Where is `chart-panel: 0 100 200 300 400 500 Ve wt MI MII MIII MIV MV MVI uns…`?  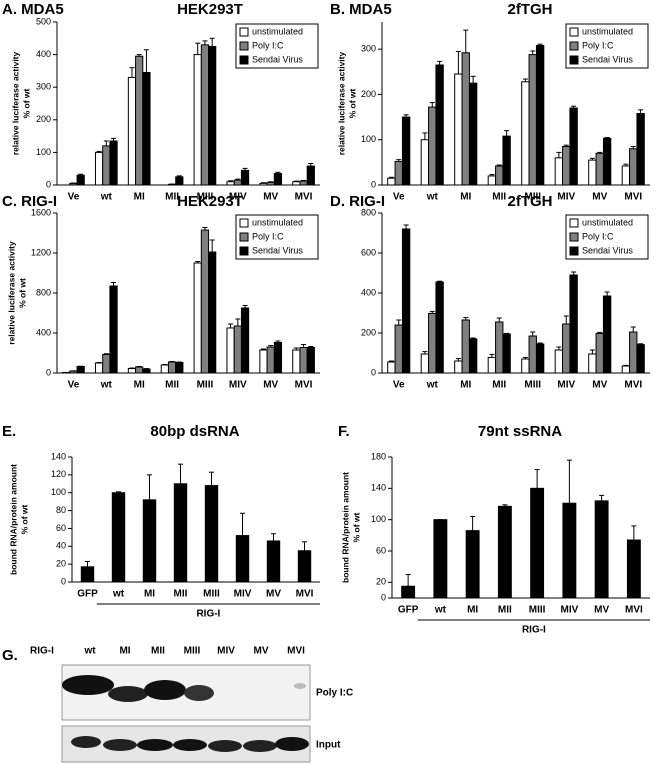
chart-panel: 0 100 200 300 400 500 Ve wt MI MII MIII MIV MV MVI uns… is located at coordinates (161, 102).